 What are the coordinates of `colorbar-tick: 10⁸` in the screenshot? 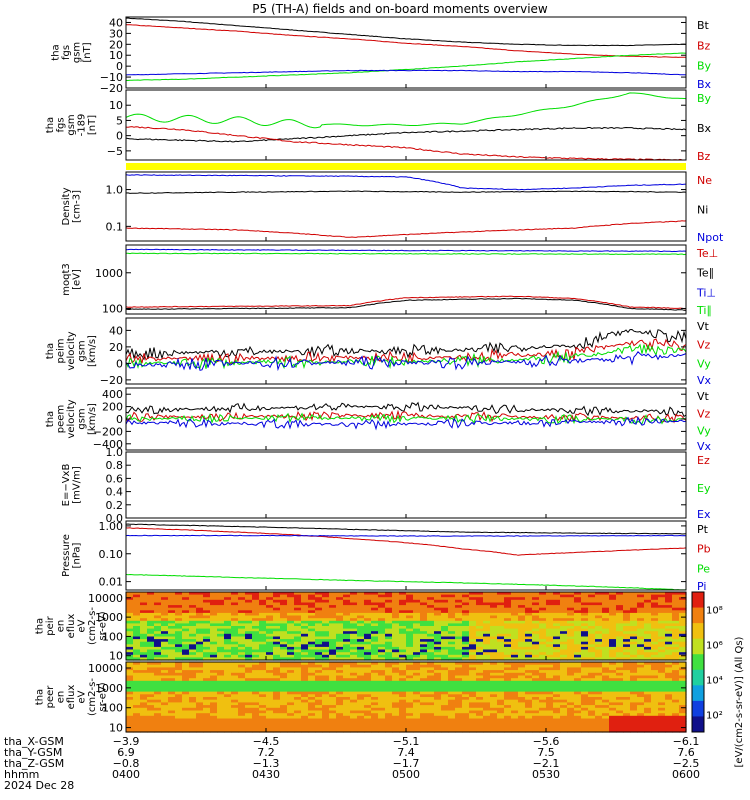 It's located at (714, 611).